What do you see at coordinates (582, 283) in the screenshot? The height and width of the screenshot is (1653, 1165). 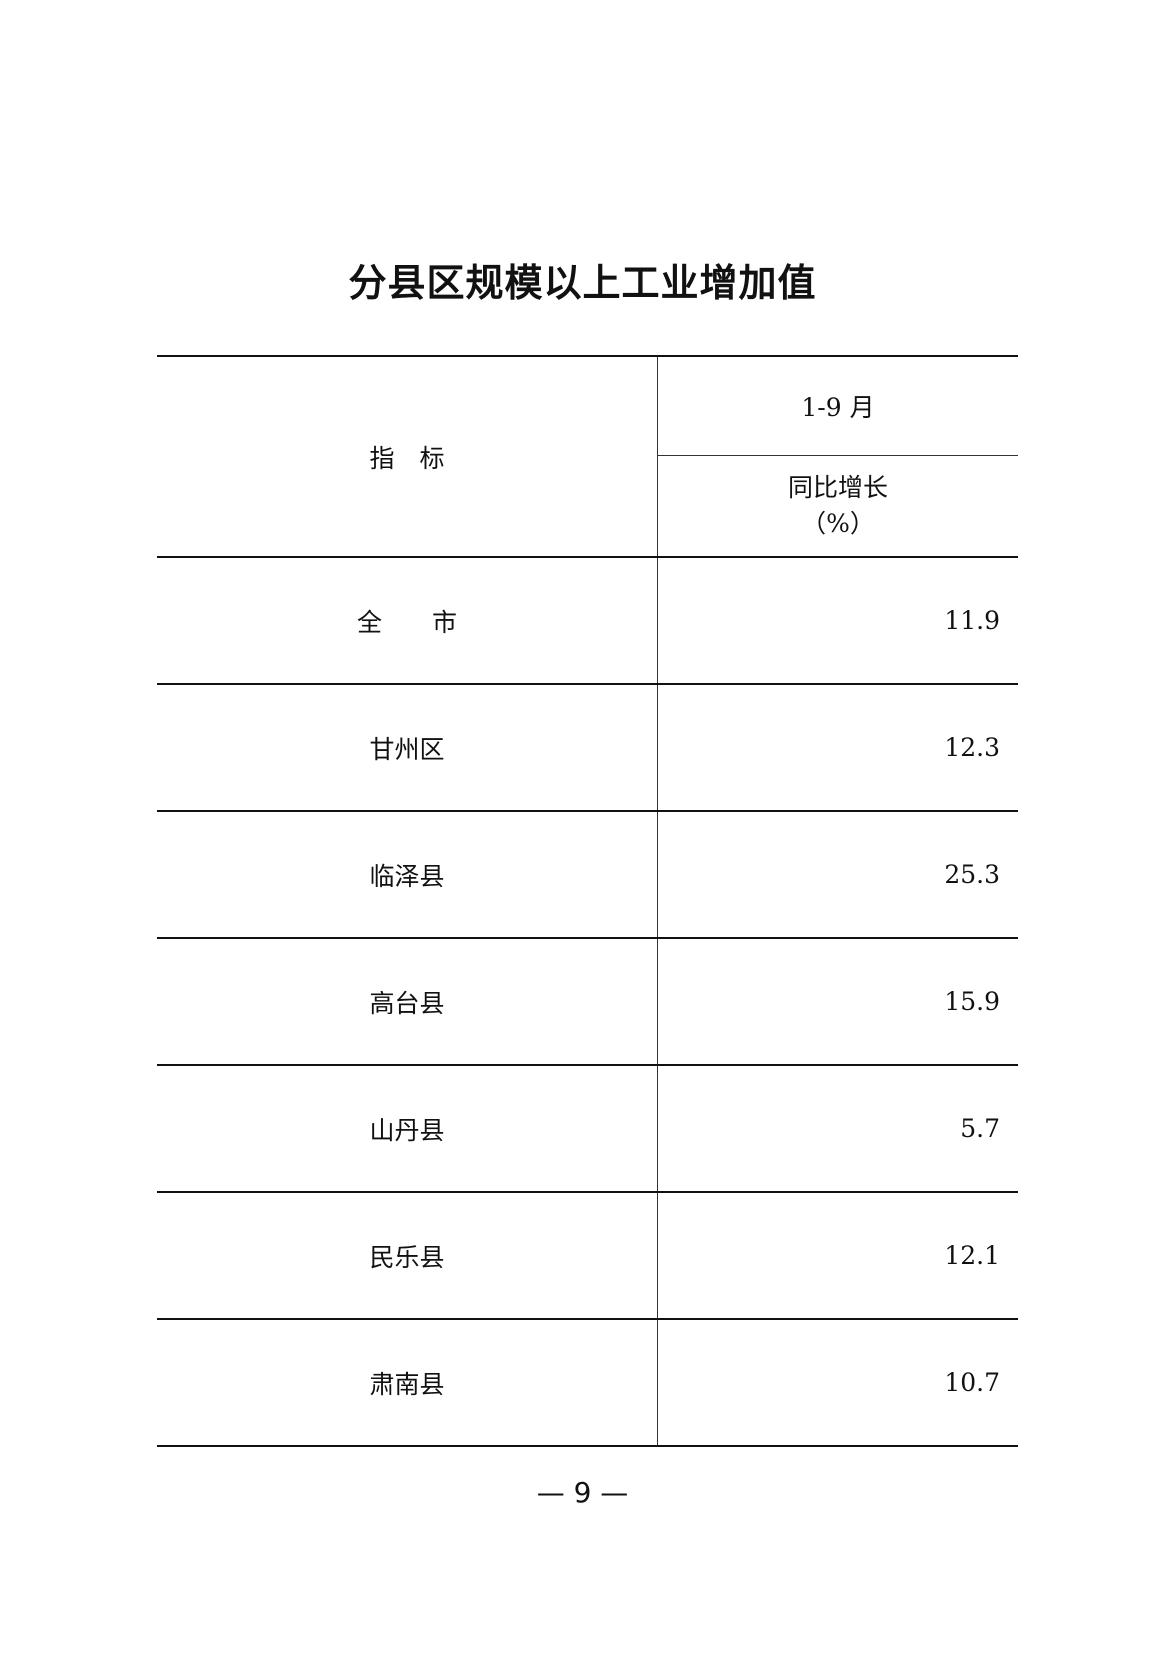 I see `page-title: 分县区规模以上工业增加值` at bounding box center [582, 283].